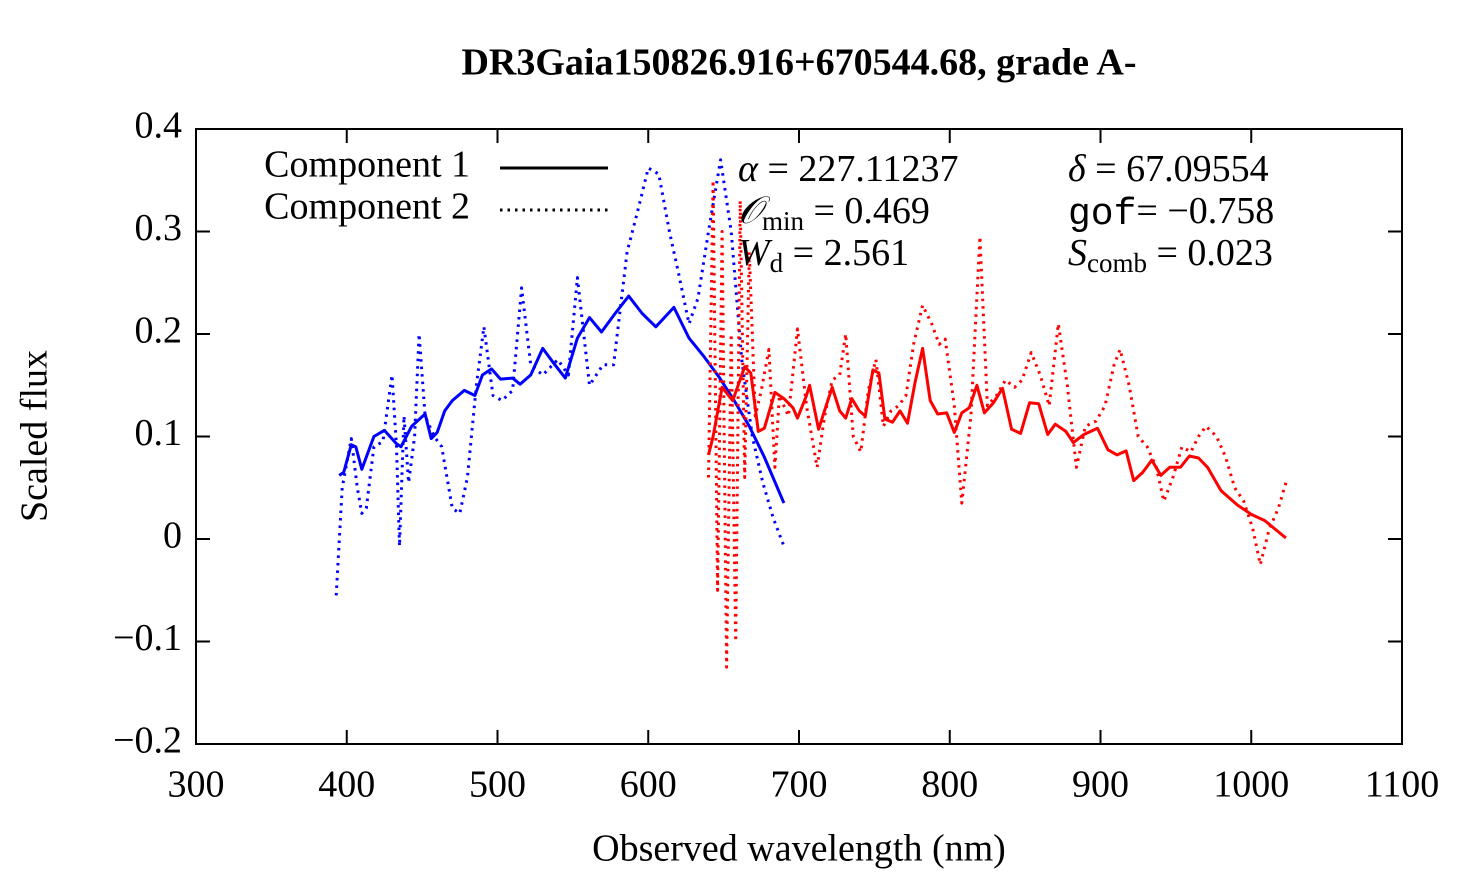 This screenshot has height=883, width=1475. Describe the element at coordinates (777, 263) in the screenshot. I see `annotation-subscript: d` at that location.